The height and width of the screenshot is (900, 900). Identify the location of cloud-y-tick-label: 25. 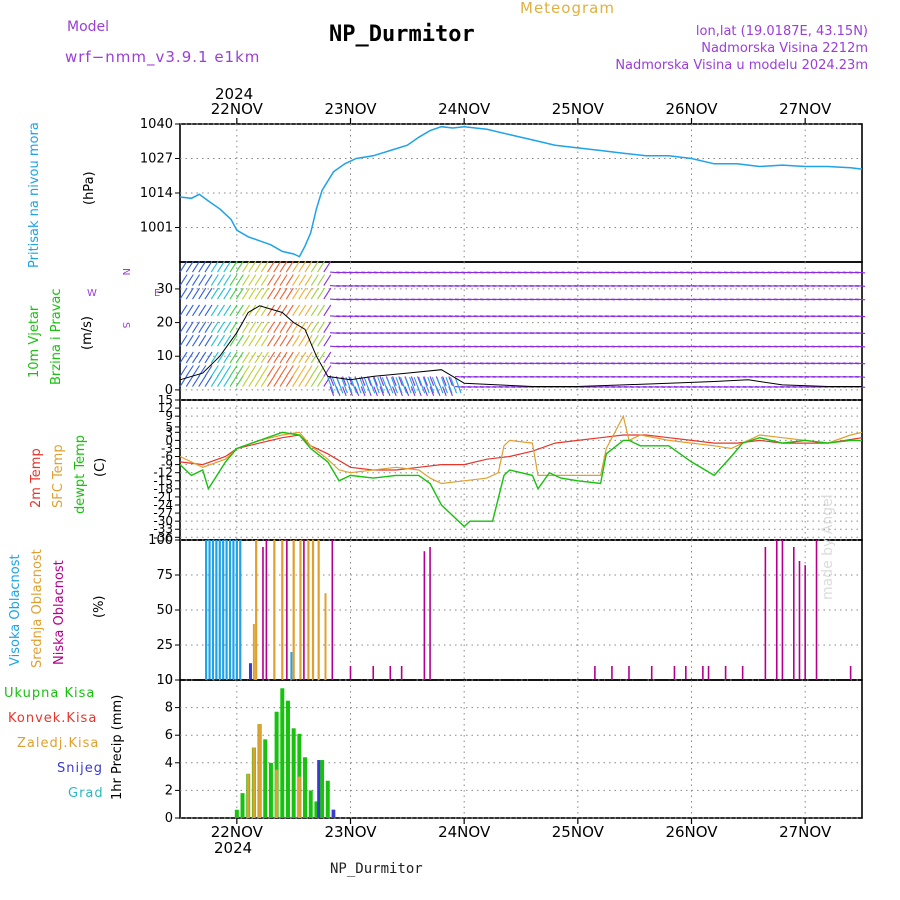
(164, 645).